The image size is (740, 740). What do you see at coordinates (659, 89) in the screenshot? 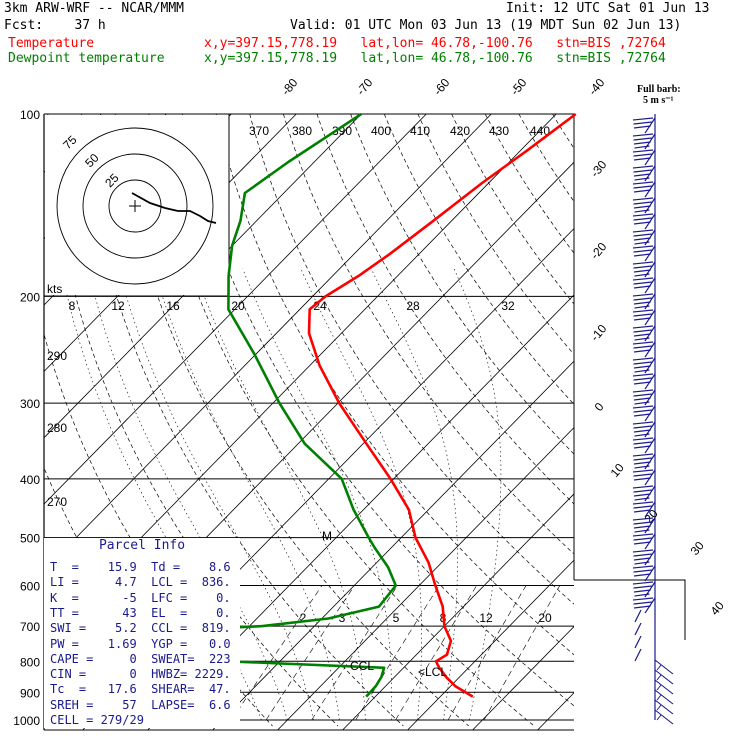
I see `barb-legend-title: Full barb:` at bounding box center [659, 89].